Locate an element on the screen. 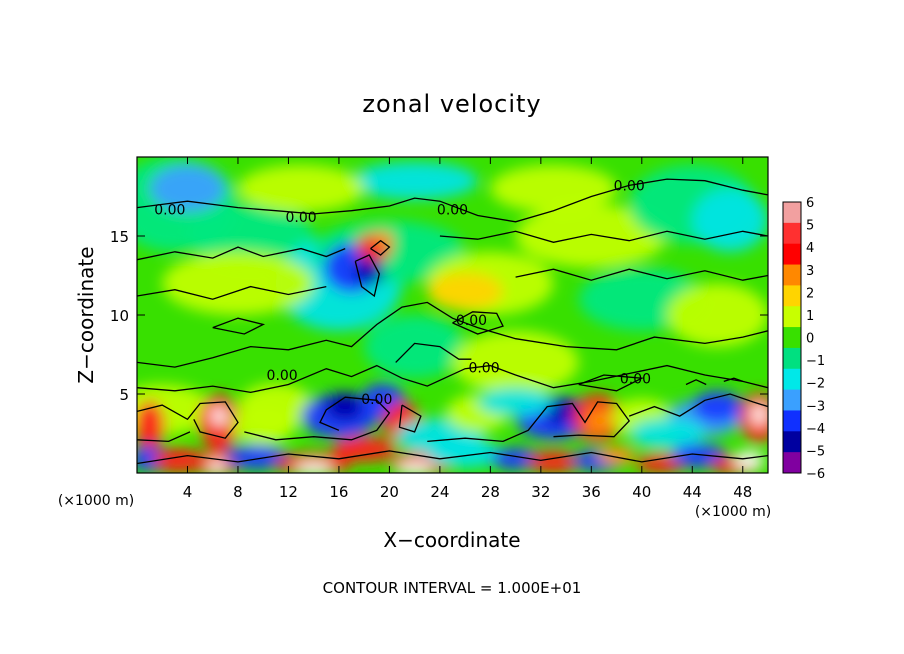  x-tick-label: 12 is located at coordinates (288, 492).